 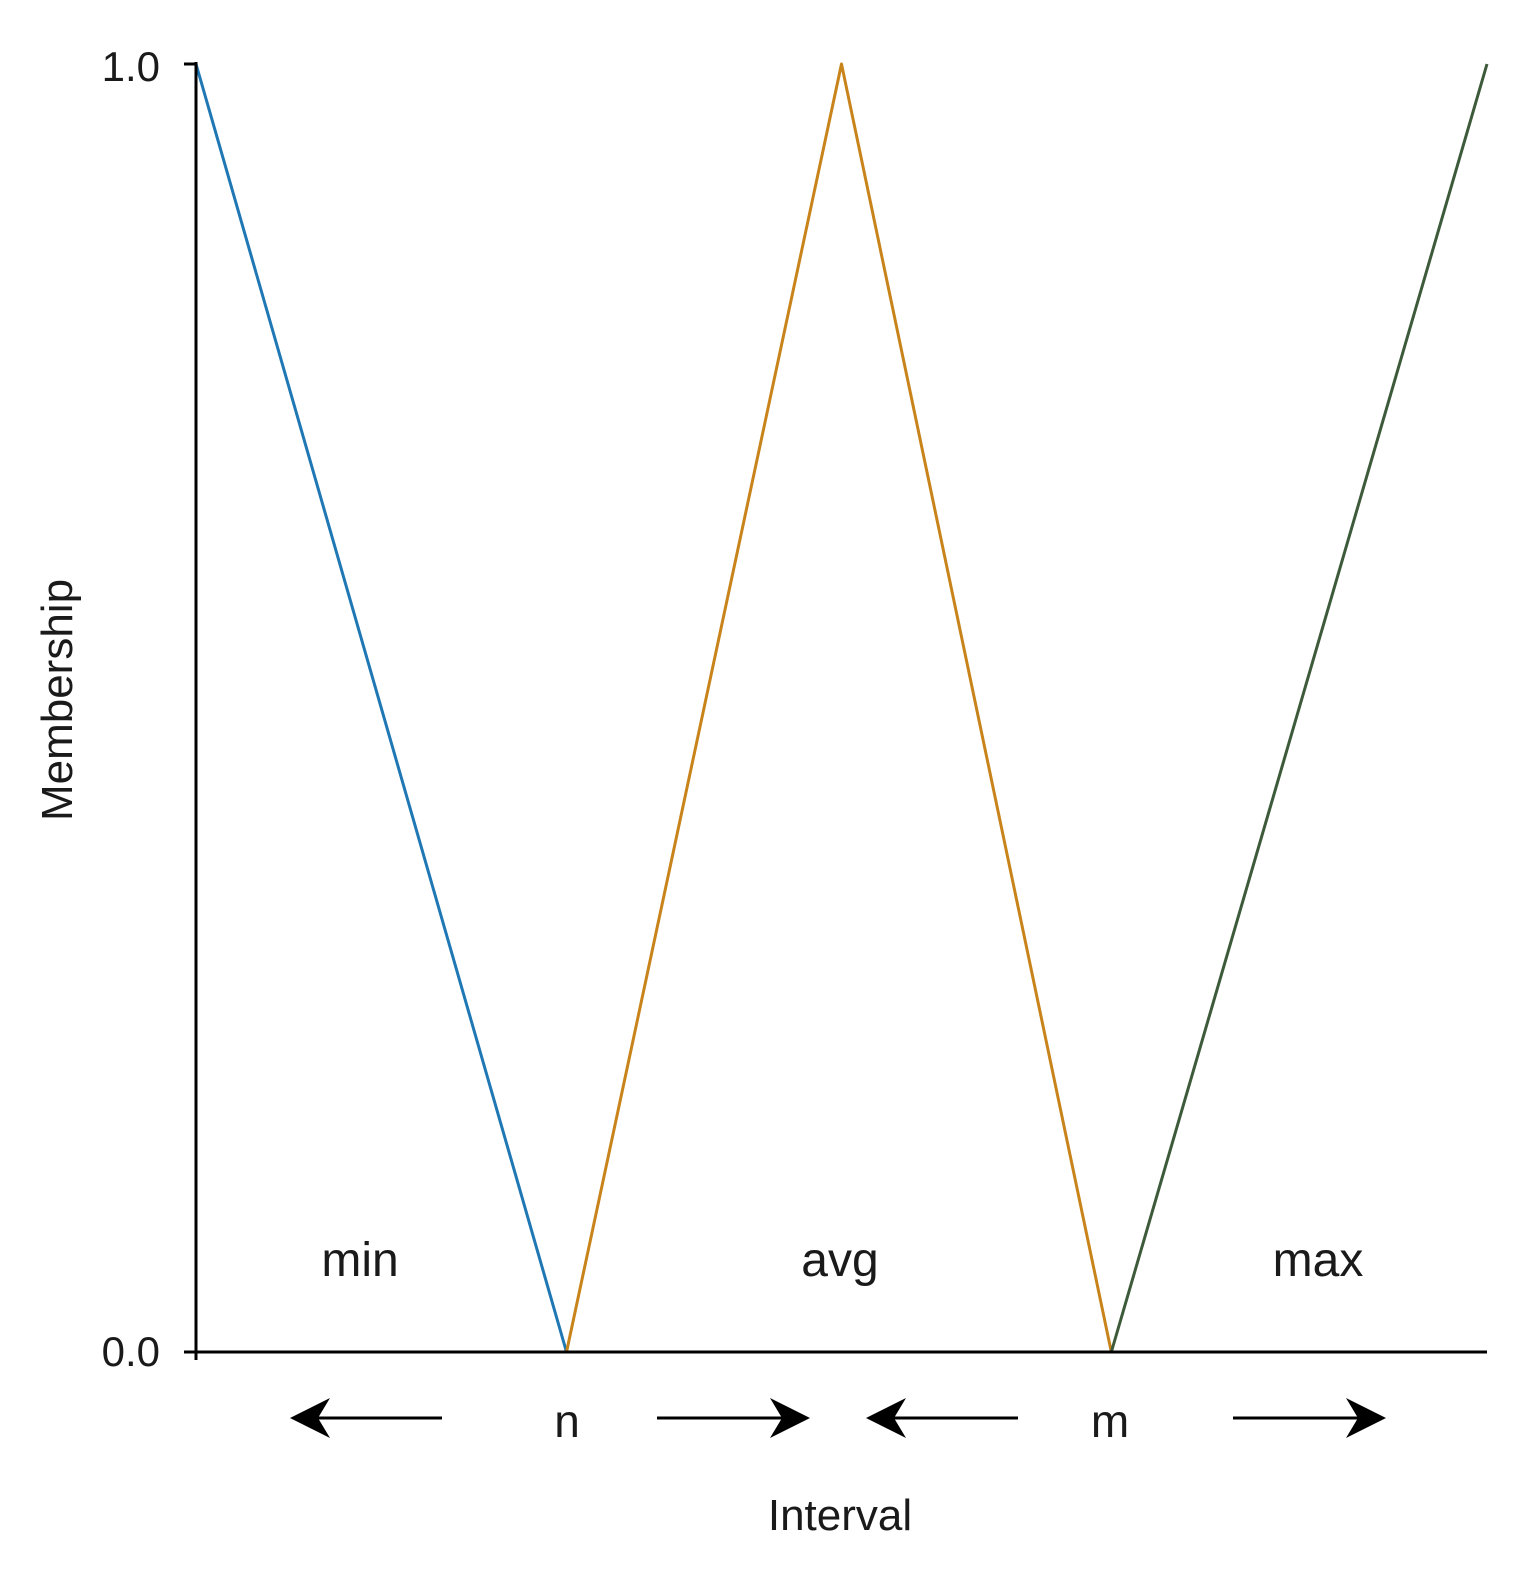 I want to click on point-label-m: m, so click(x=1110, y=1421).